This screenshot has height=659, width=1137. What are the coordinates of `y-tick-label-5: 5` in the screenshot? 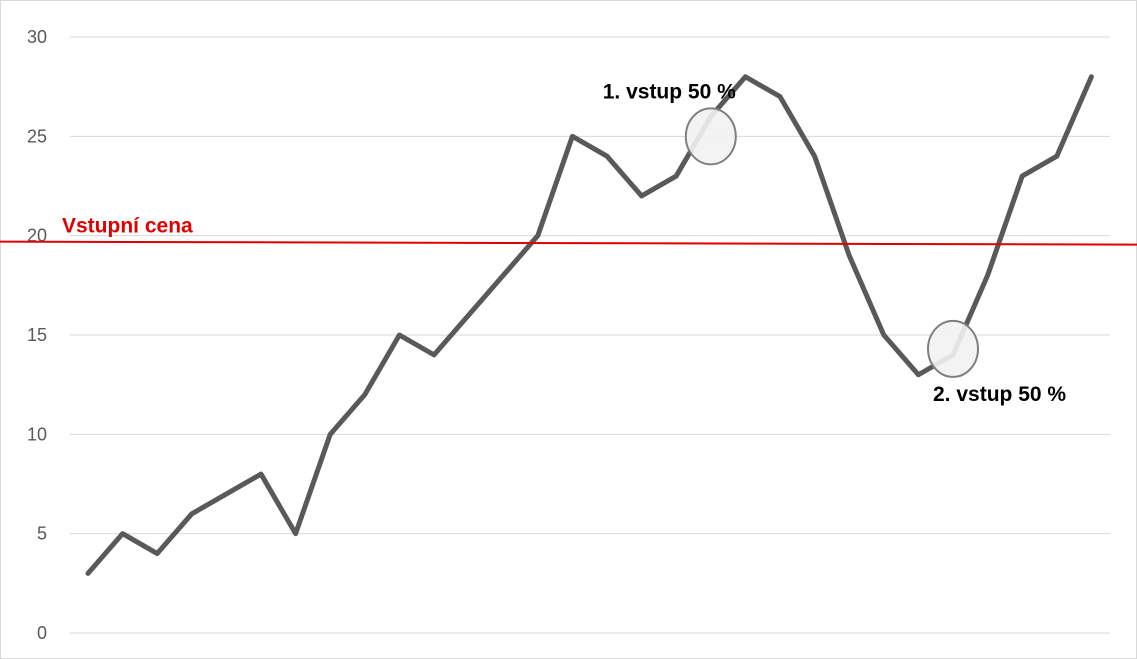 It's located at (42, 534).